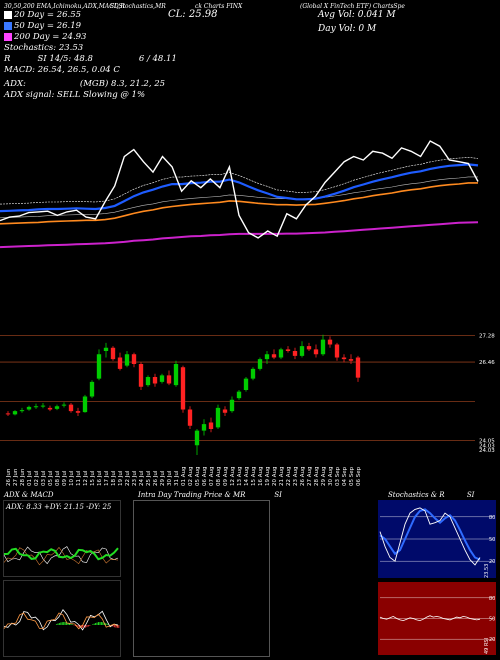  What do you see at coordinates (64, 6) in the screenshot?
I see `header-indicators: 30,50,200 EMA,Ichimoku,ADX,MACD,R` at bounding box center [64, 6].